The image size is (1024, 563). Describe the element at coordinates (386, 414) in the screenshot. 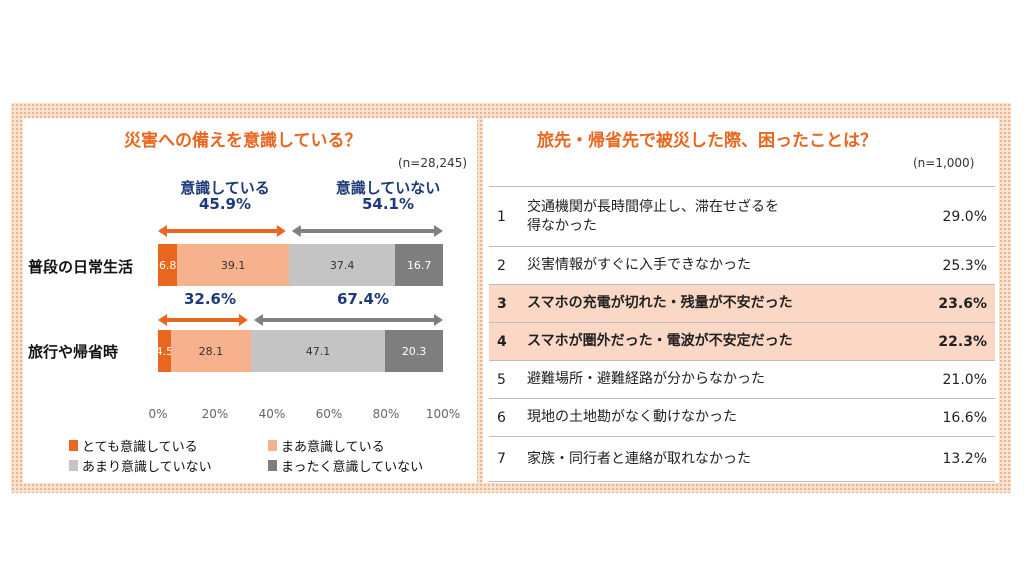

I see `x-tick-label: 80%` at that location.